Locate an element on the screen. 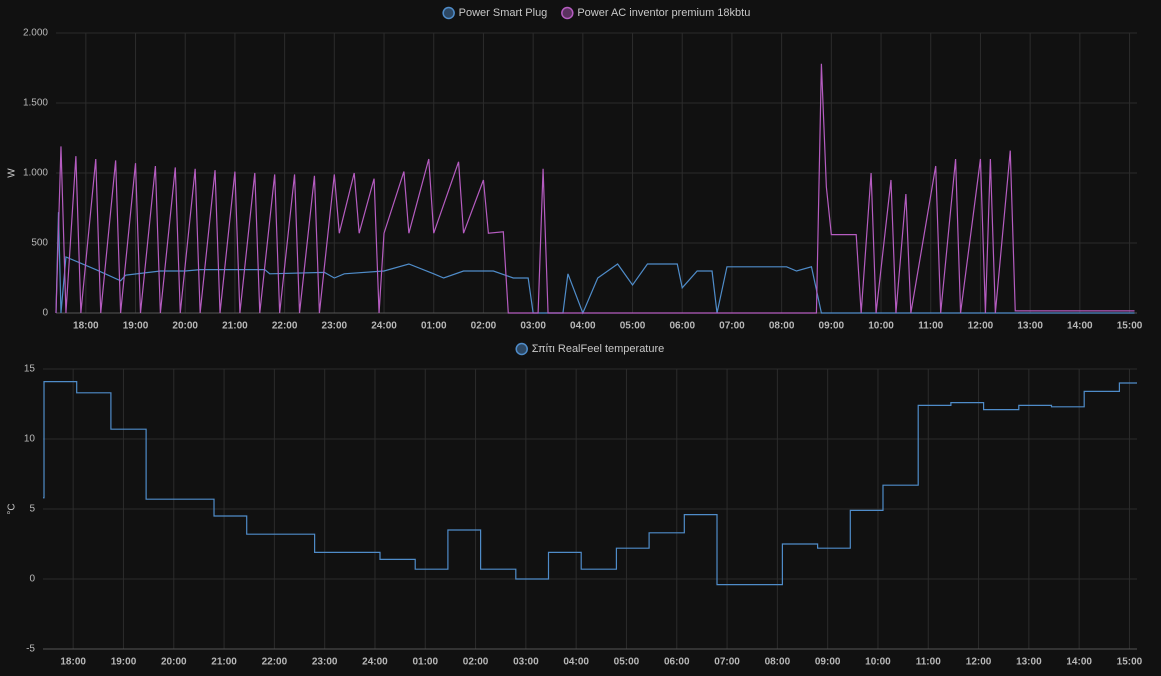  y-tick-label: -5 is located at coordinates (30, 649).